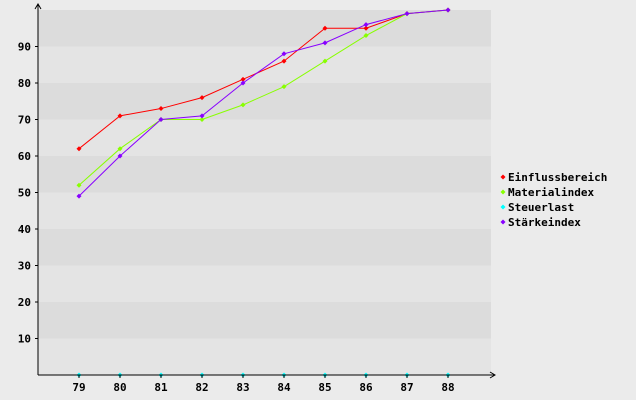 The image size is (636, 400). What do you see at coordinates (284, 387) in the screenshot?
I see `x-tick-label: 84` at bounding box center [284, 387].